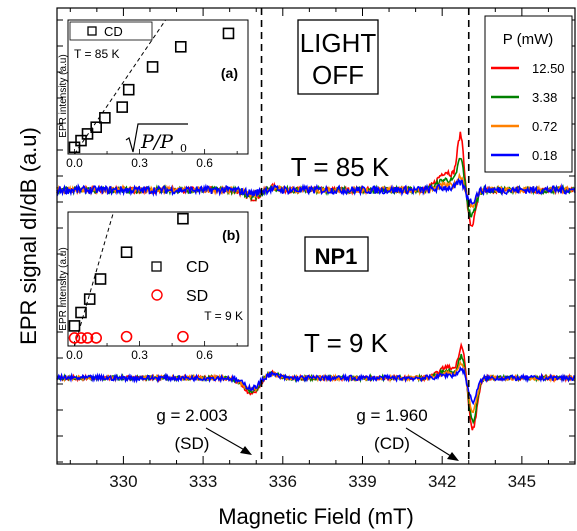 The width and height of the screenshot is (577, 531). Describe the element at coordinates (204, 163) in the screenshot. I see `inset-a-tick-label: 0.6` at that location.